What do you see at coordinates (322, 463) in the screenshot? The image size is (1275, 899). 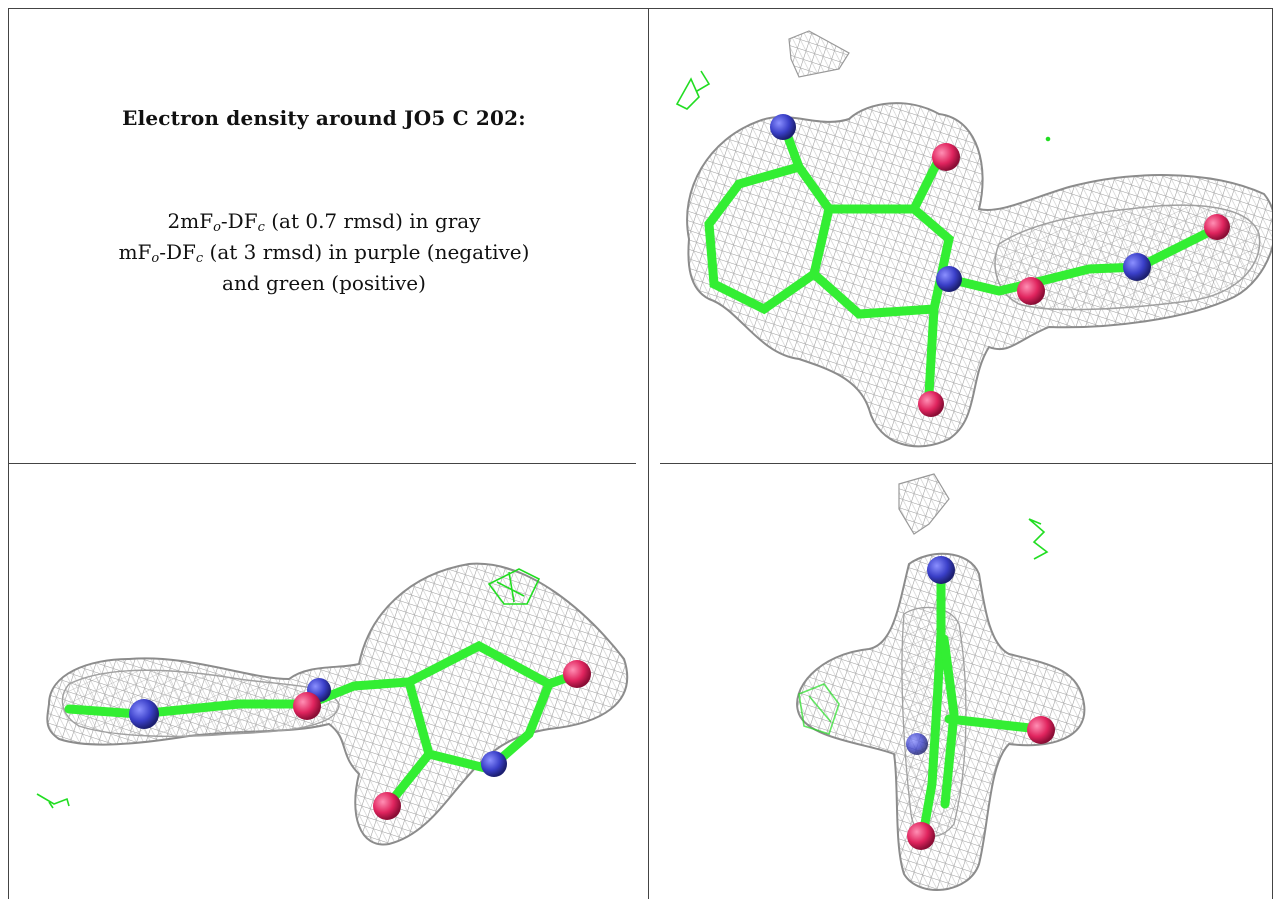 I see `grid-middle-horizontal-left` at bounding box center [322, 463].